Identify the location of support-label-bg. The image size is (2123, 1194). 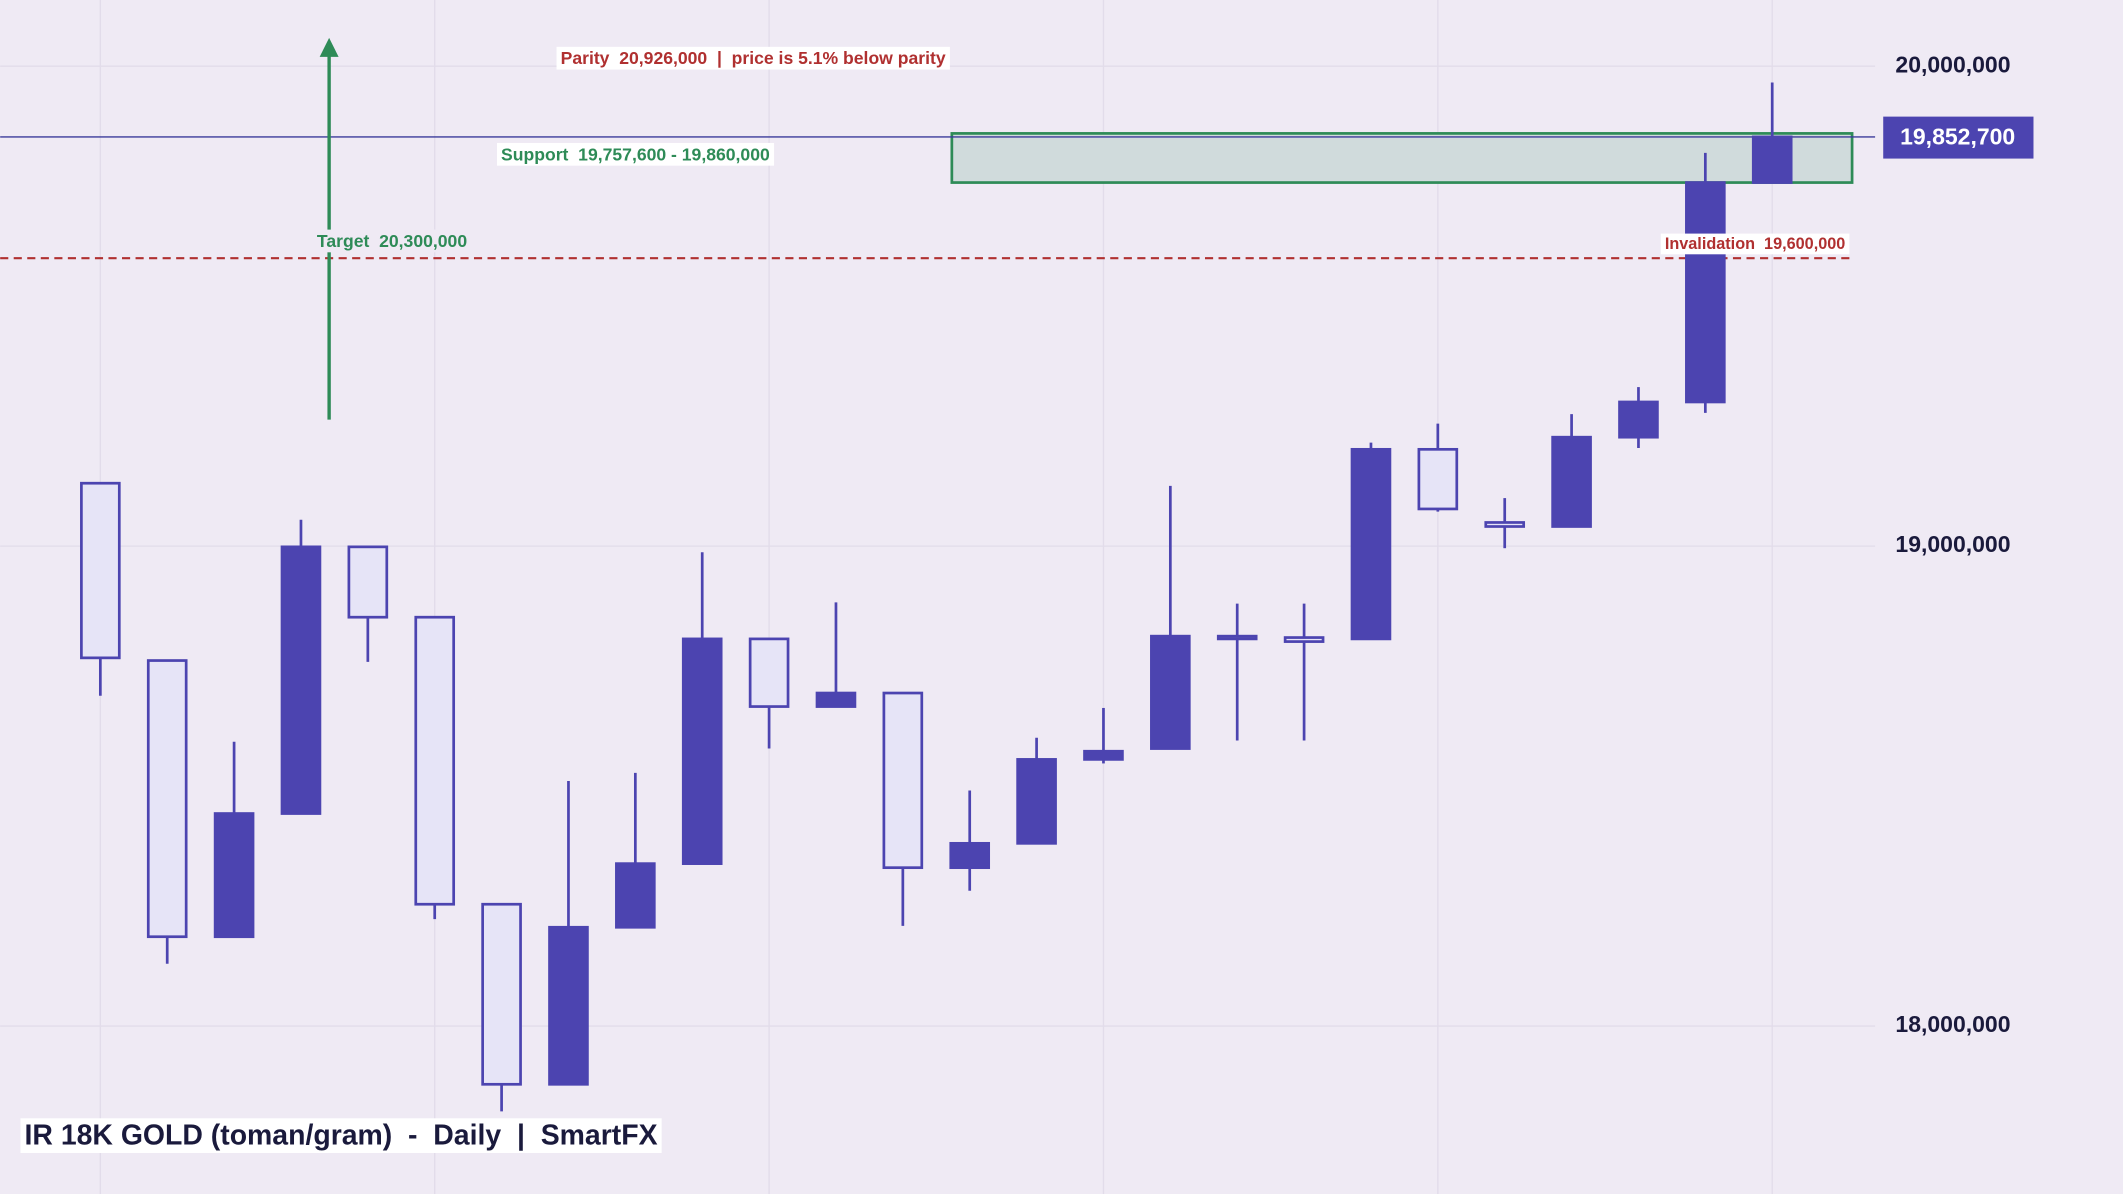
(635, 154).